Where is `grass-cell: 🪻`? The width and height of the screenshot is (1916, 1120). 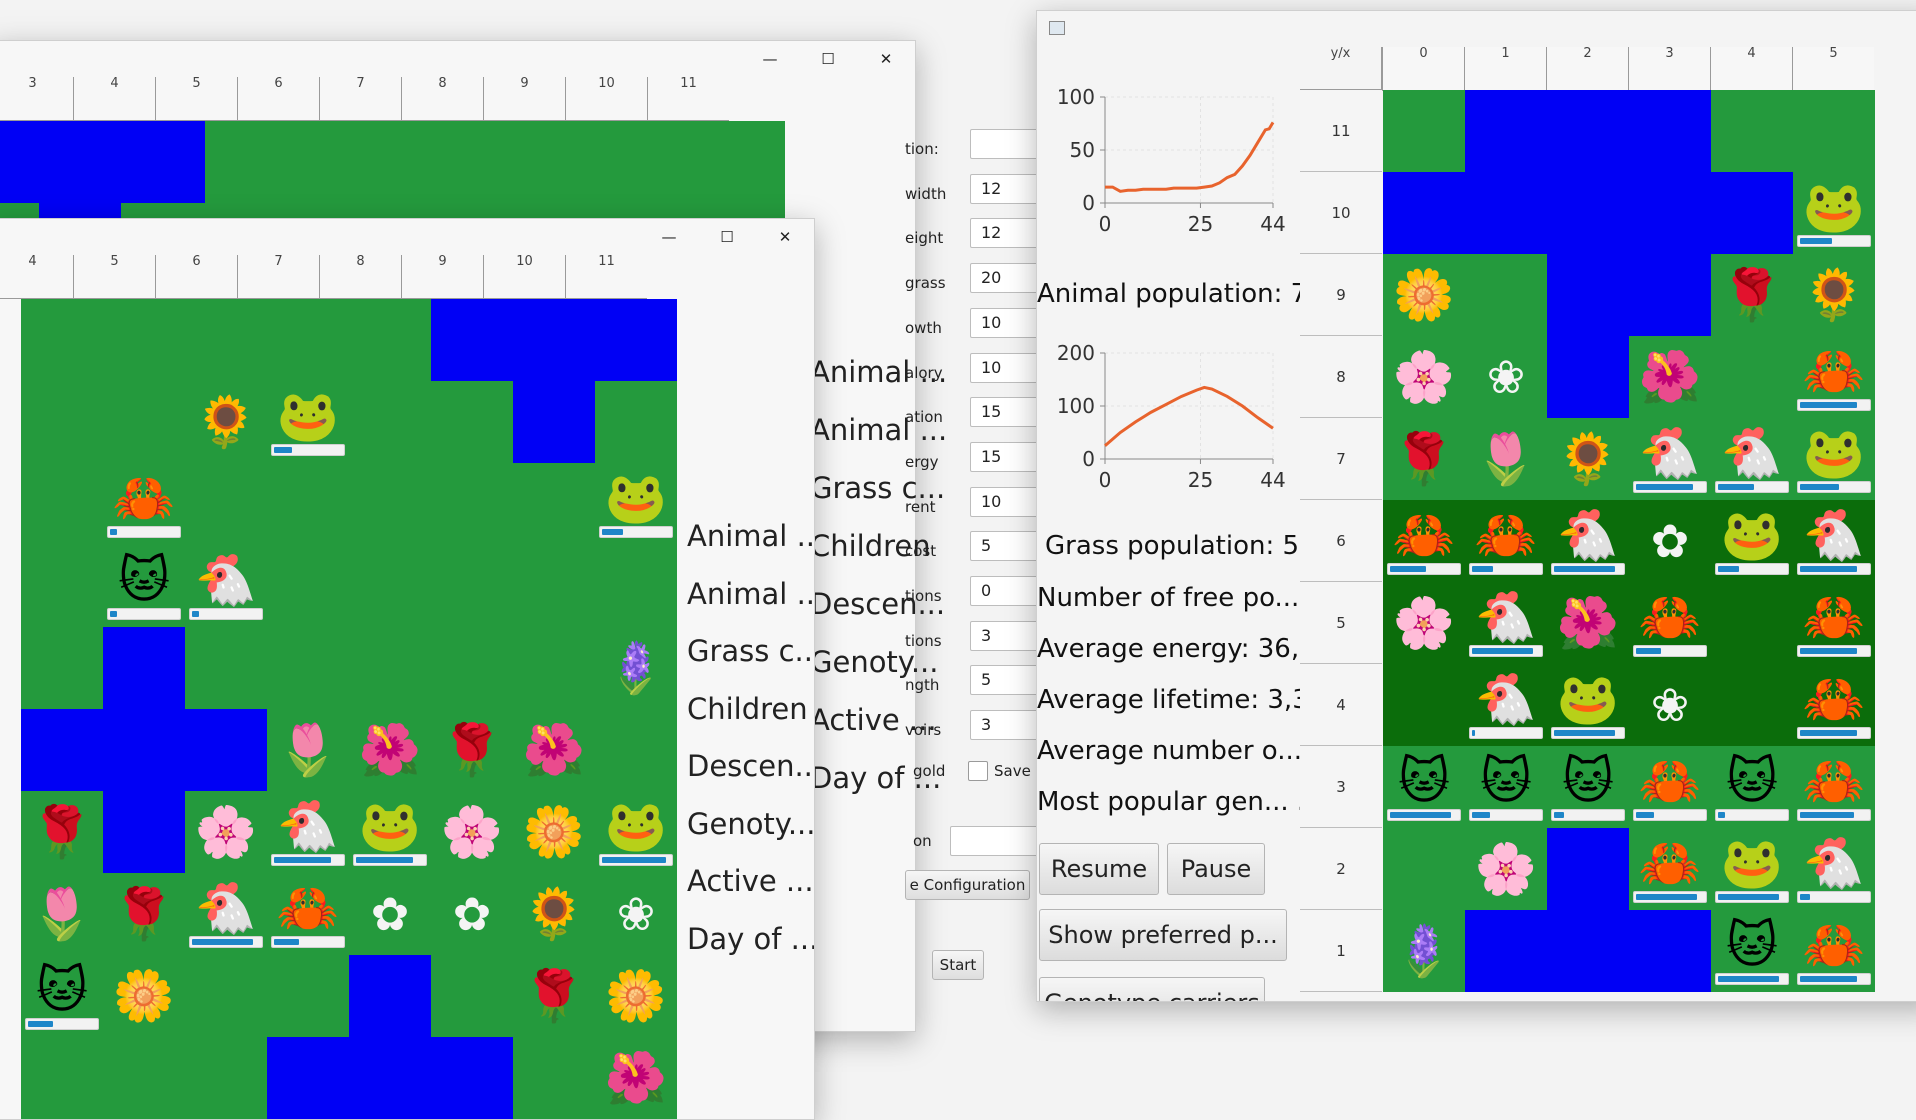
grass-cell: 🪻 is located at coordinates (636, 668).